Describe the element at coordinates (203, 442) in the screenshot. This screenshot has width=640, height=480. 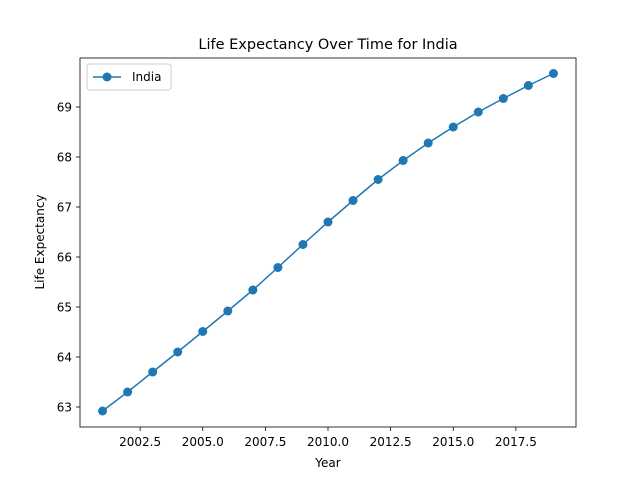
I see `x-tick-label: 2005.0` at that location.